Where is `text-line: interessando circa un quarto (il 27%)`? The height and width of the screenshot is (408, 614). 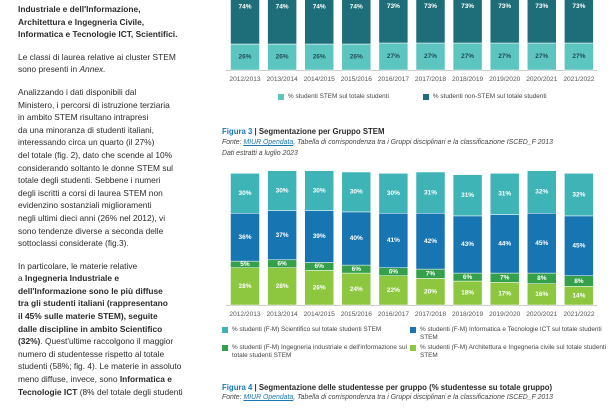
text-line: interessando circa un quarto (il 27%) is located at coordinates (118, 142).